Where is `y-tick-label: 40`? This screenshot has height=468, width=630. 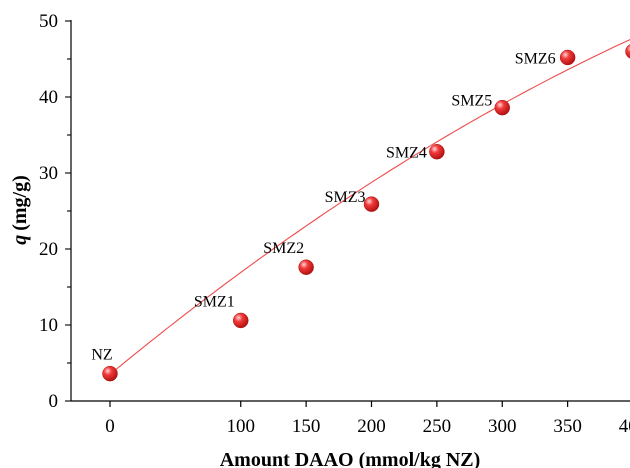
y-tick-label: 40 is located at coordinates (48, 97).